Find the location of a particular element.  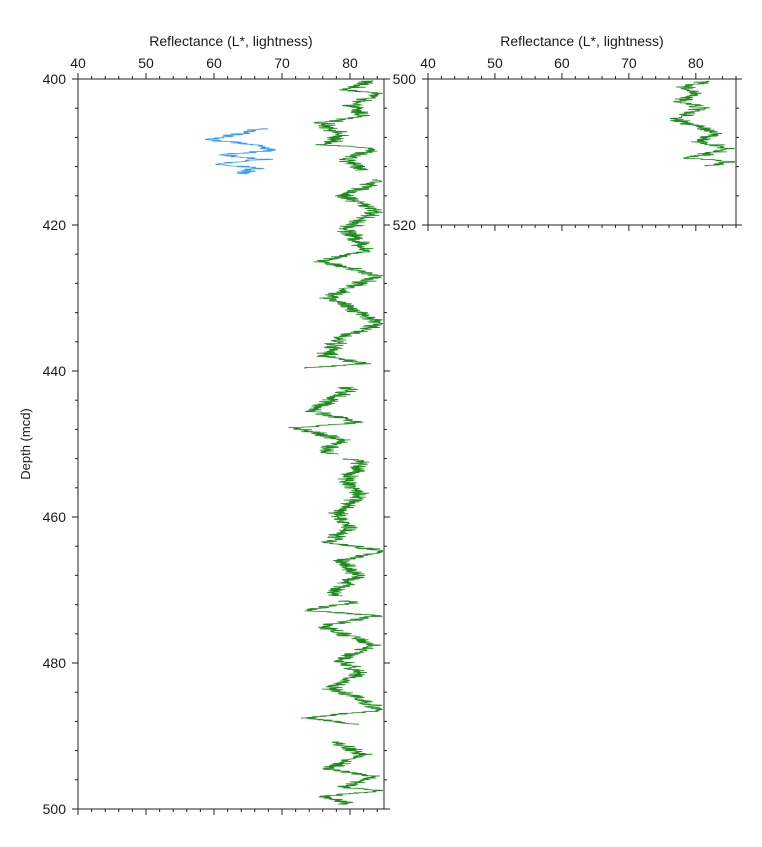

y-axis-label: Depth (mcd) is located at coordinates (25, 444).